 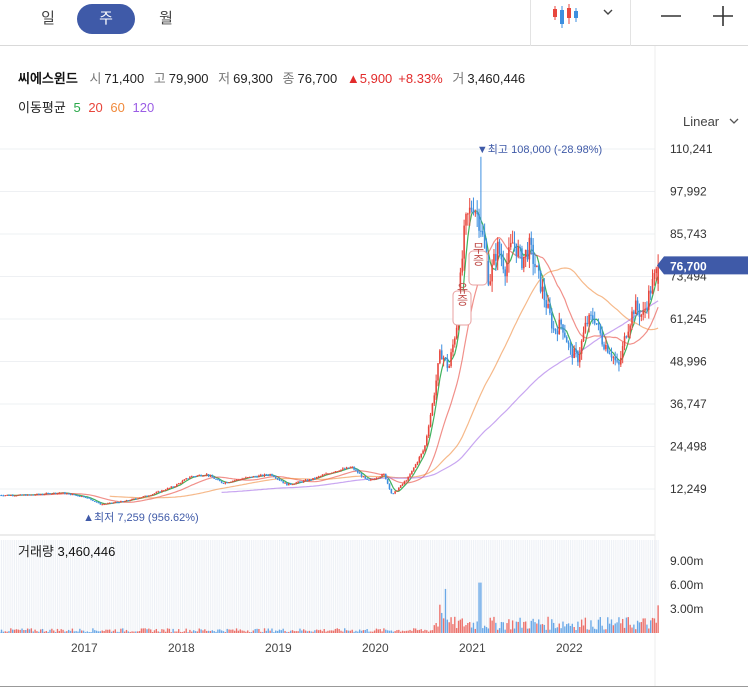 I want to click on zoom-in-button, so click(x=722, y=20).